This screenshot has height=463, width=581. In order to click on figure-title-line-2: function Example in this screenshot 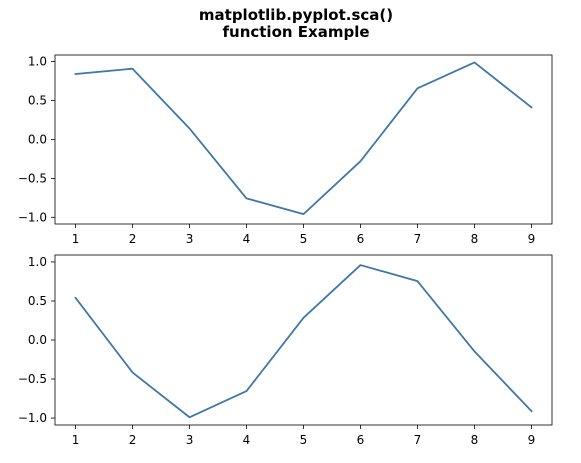, I will do `click(295, 32)`.